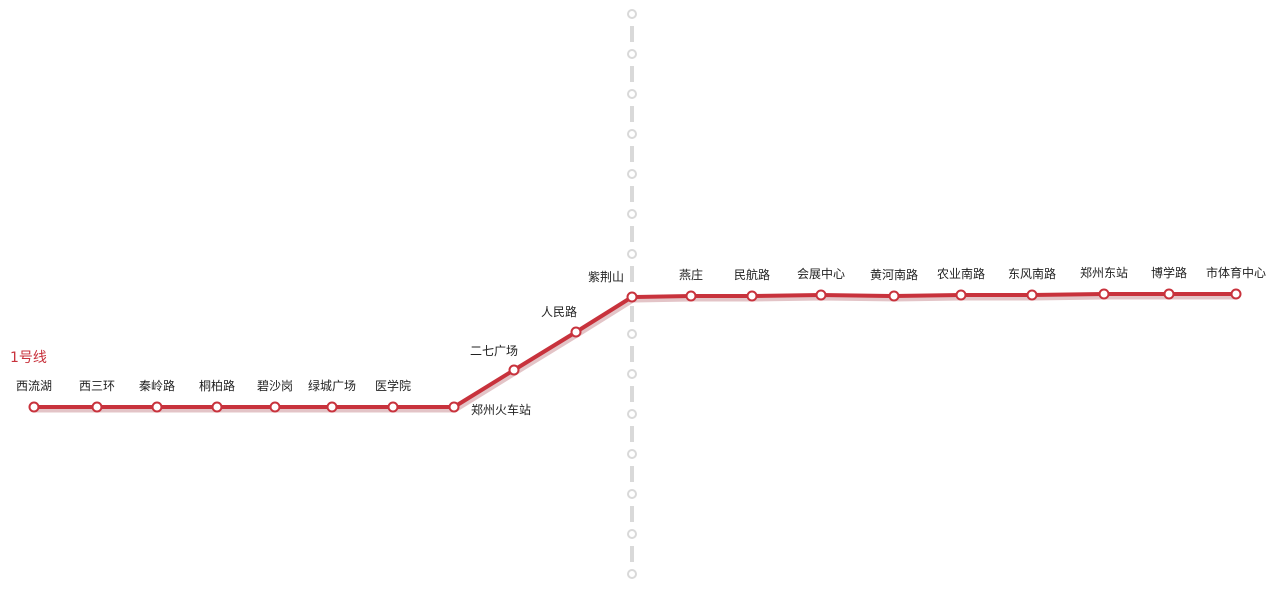 The height and width of the screenshot is (590, 1280). I want to click on station: 郑州东站, so click(1104, 282).